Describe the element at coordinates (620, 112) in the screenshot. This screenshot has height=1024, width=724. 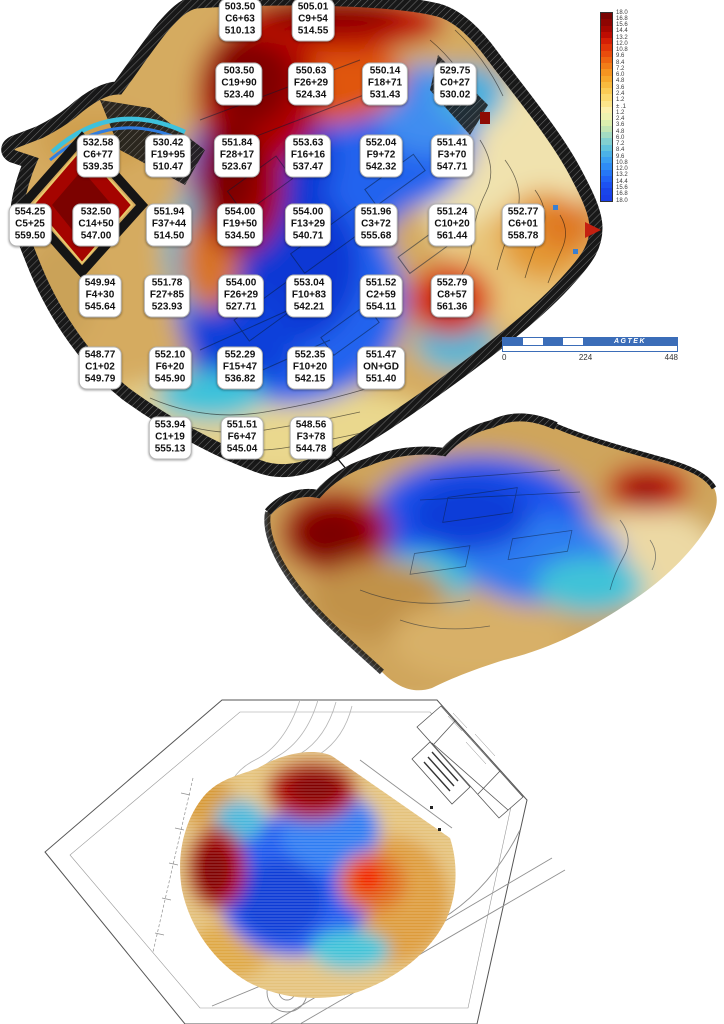
I see `legend-tick: 1.2` at that location.